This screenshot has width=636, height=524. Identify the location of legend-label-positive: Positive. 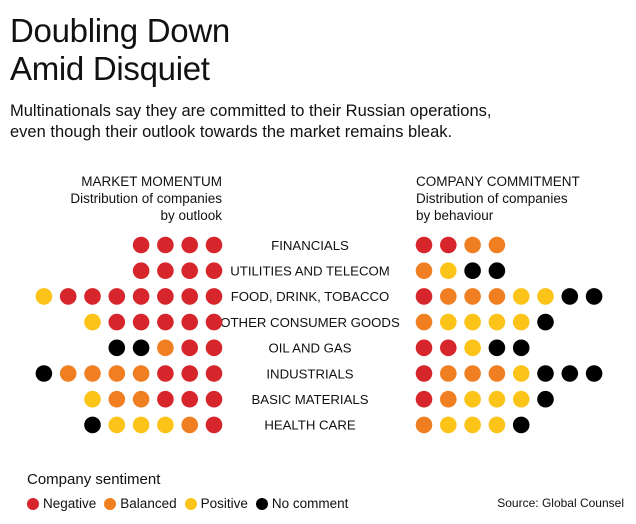
(224, 503).